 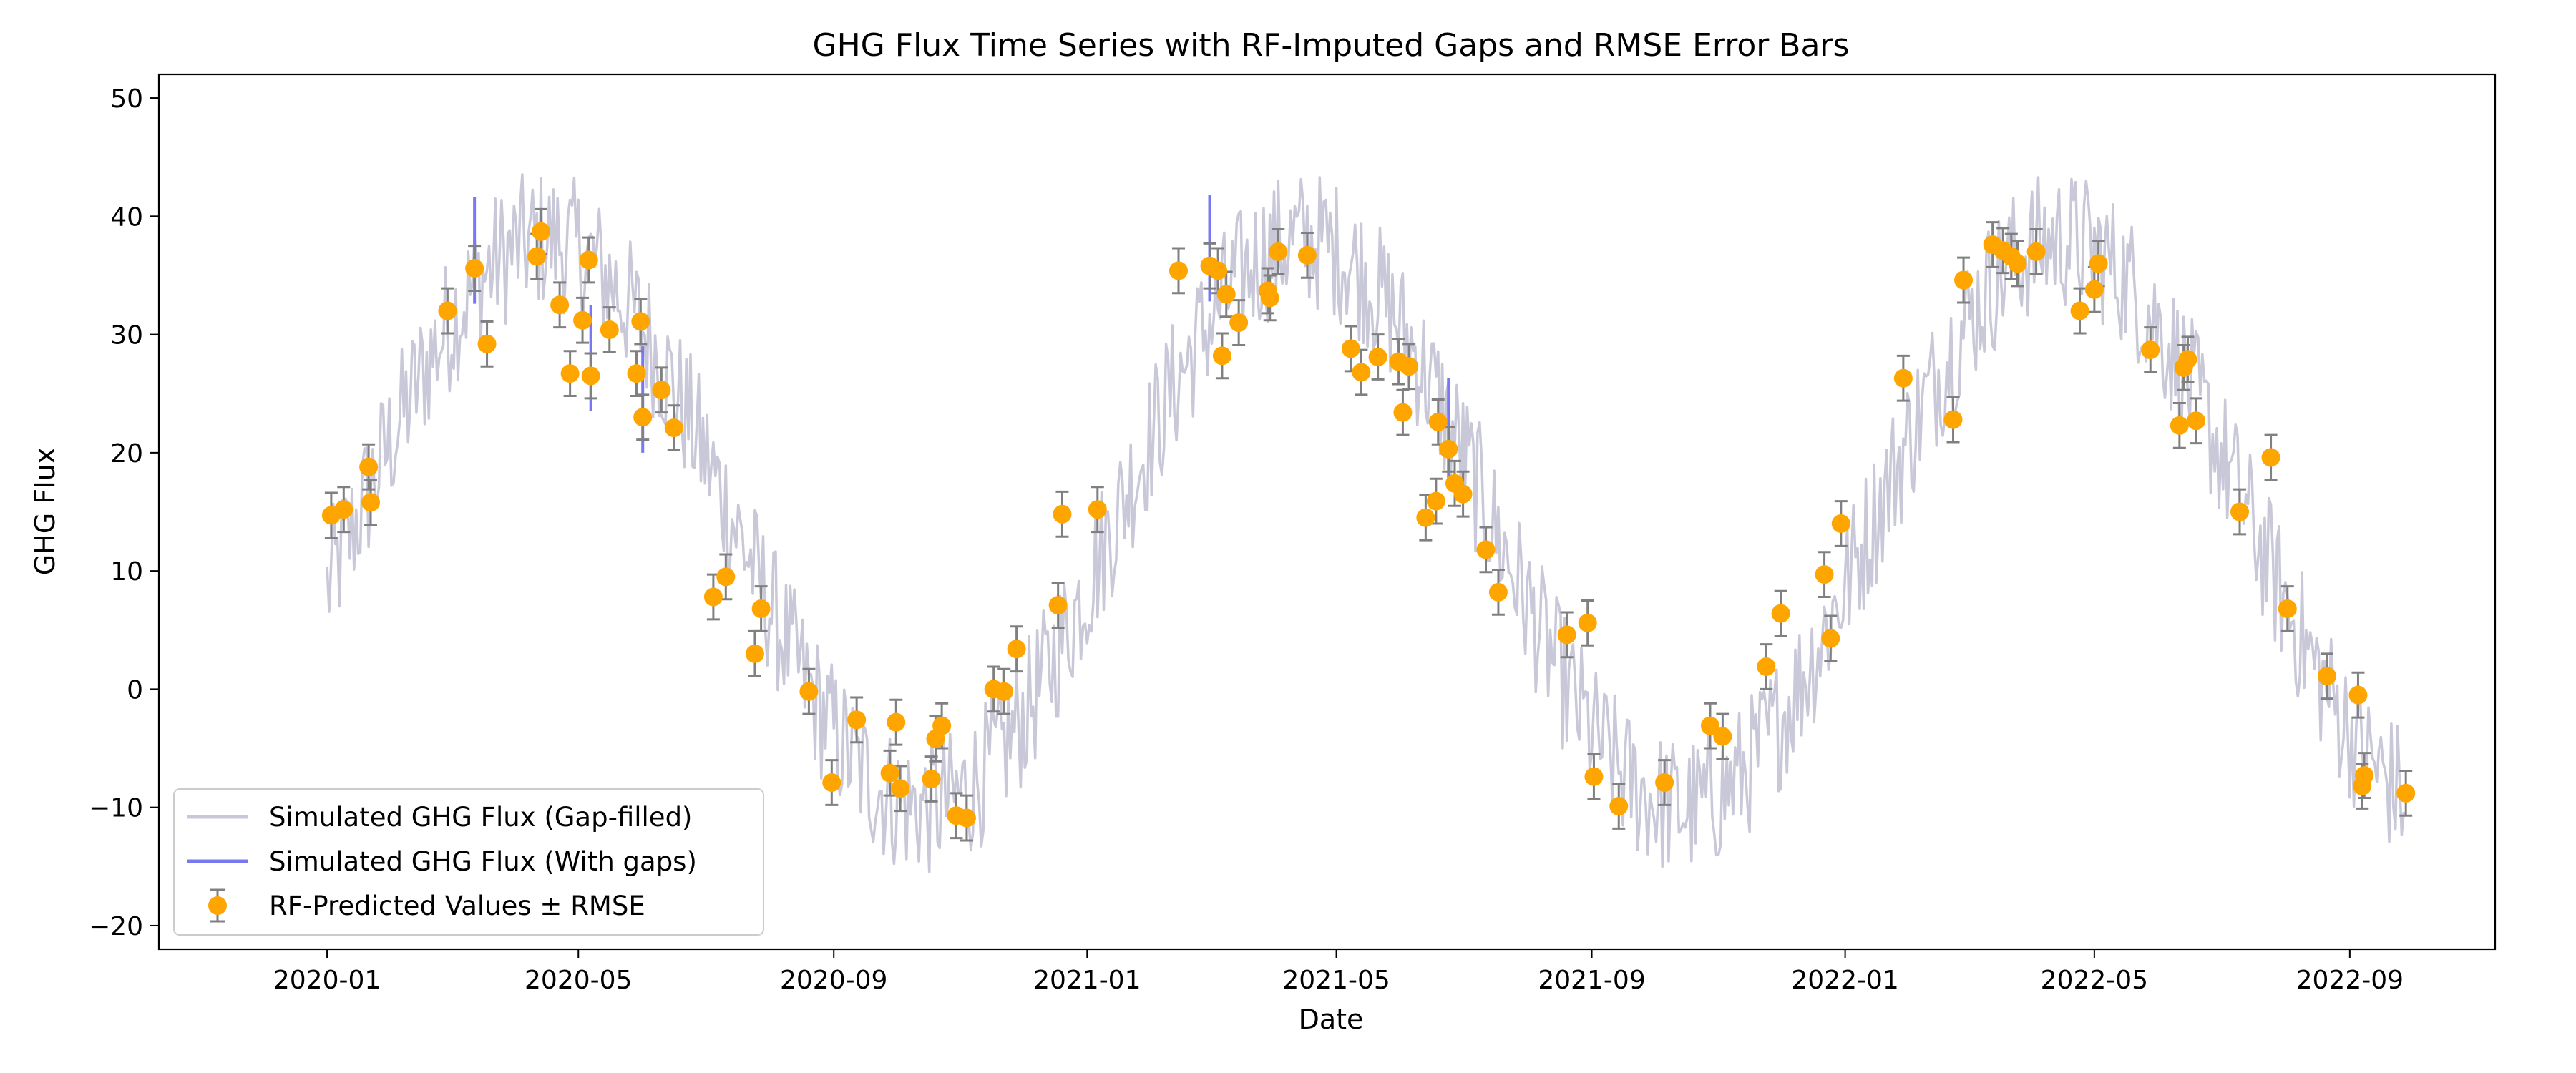 I want to click on y-tick-label: 10, so click(x=126, y=572).